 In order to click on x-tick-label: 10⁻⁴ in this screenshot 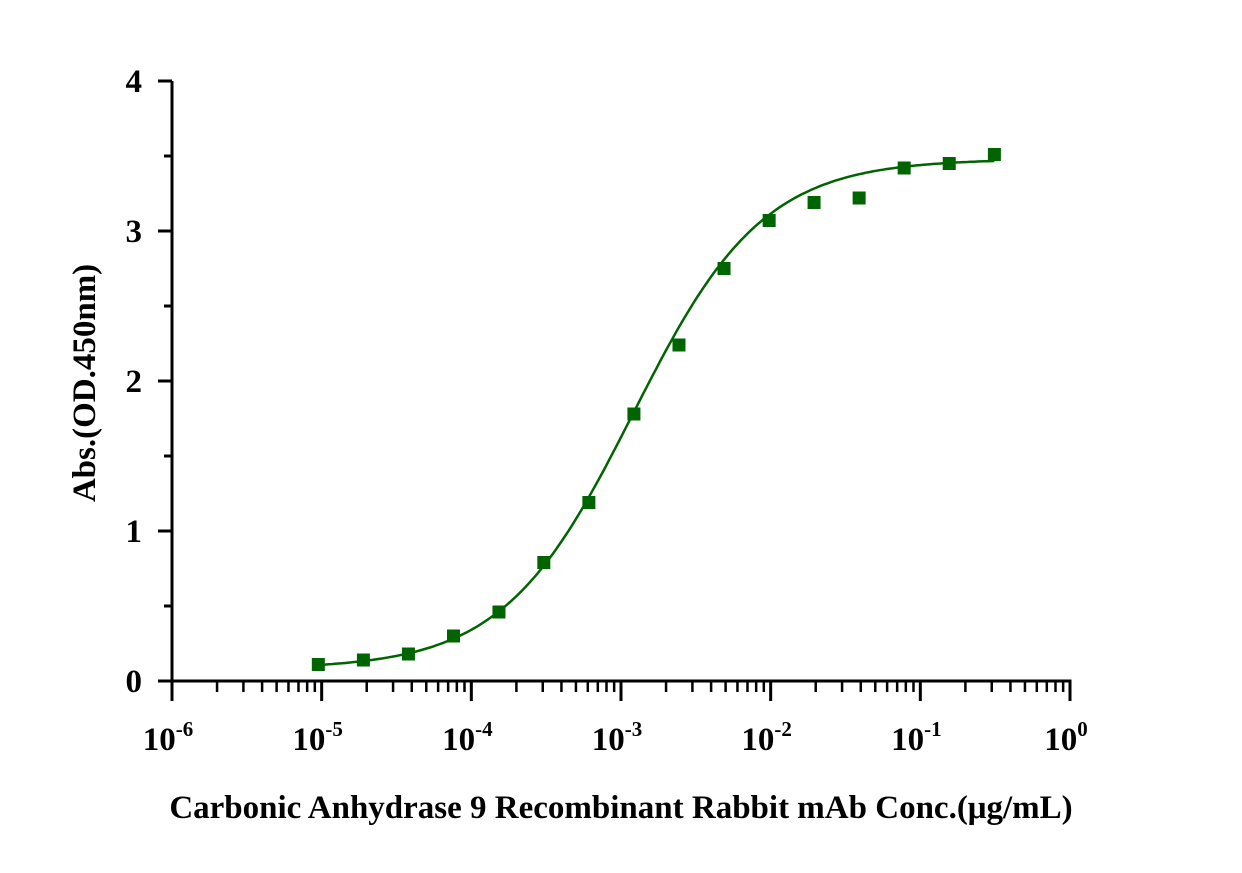, I will do `click(467, 737)`.